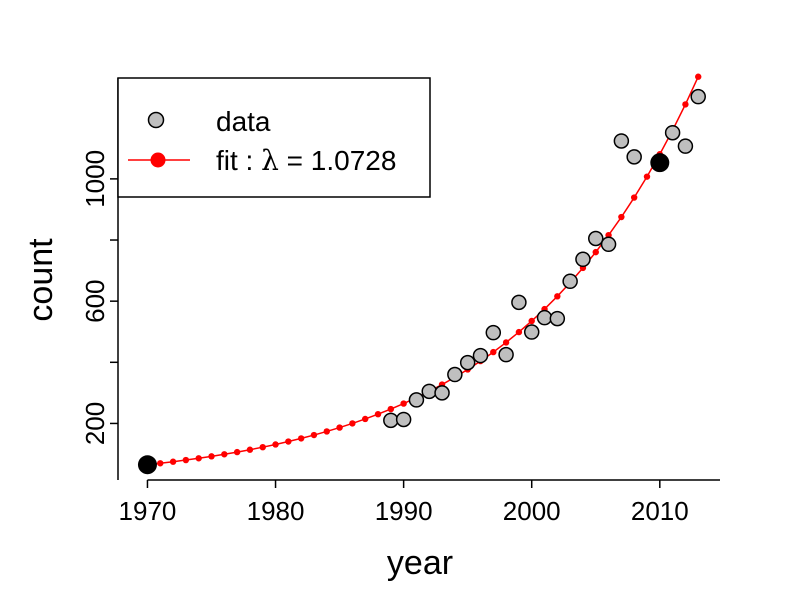 The image size is (800, 600). Describe the element at coordinates (41, 280) in the screenshot. I see `y-axis-title: count` at that location.